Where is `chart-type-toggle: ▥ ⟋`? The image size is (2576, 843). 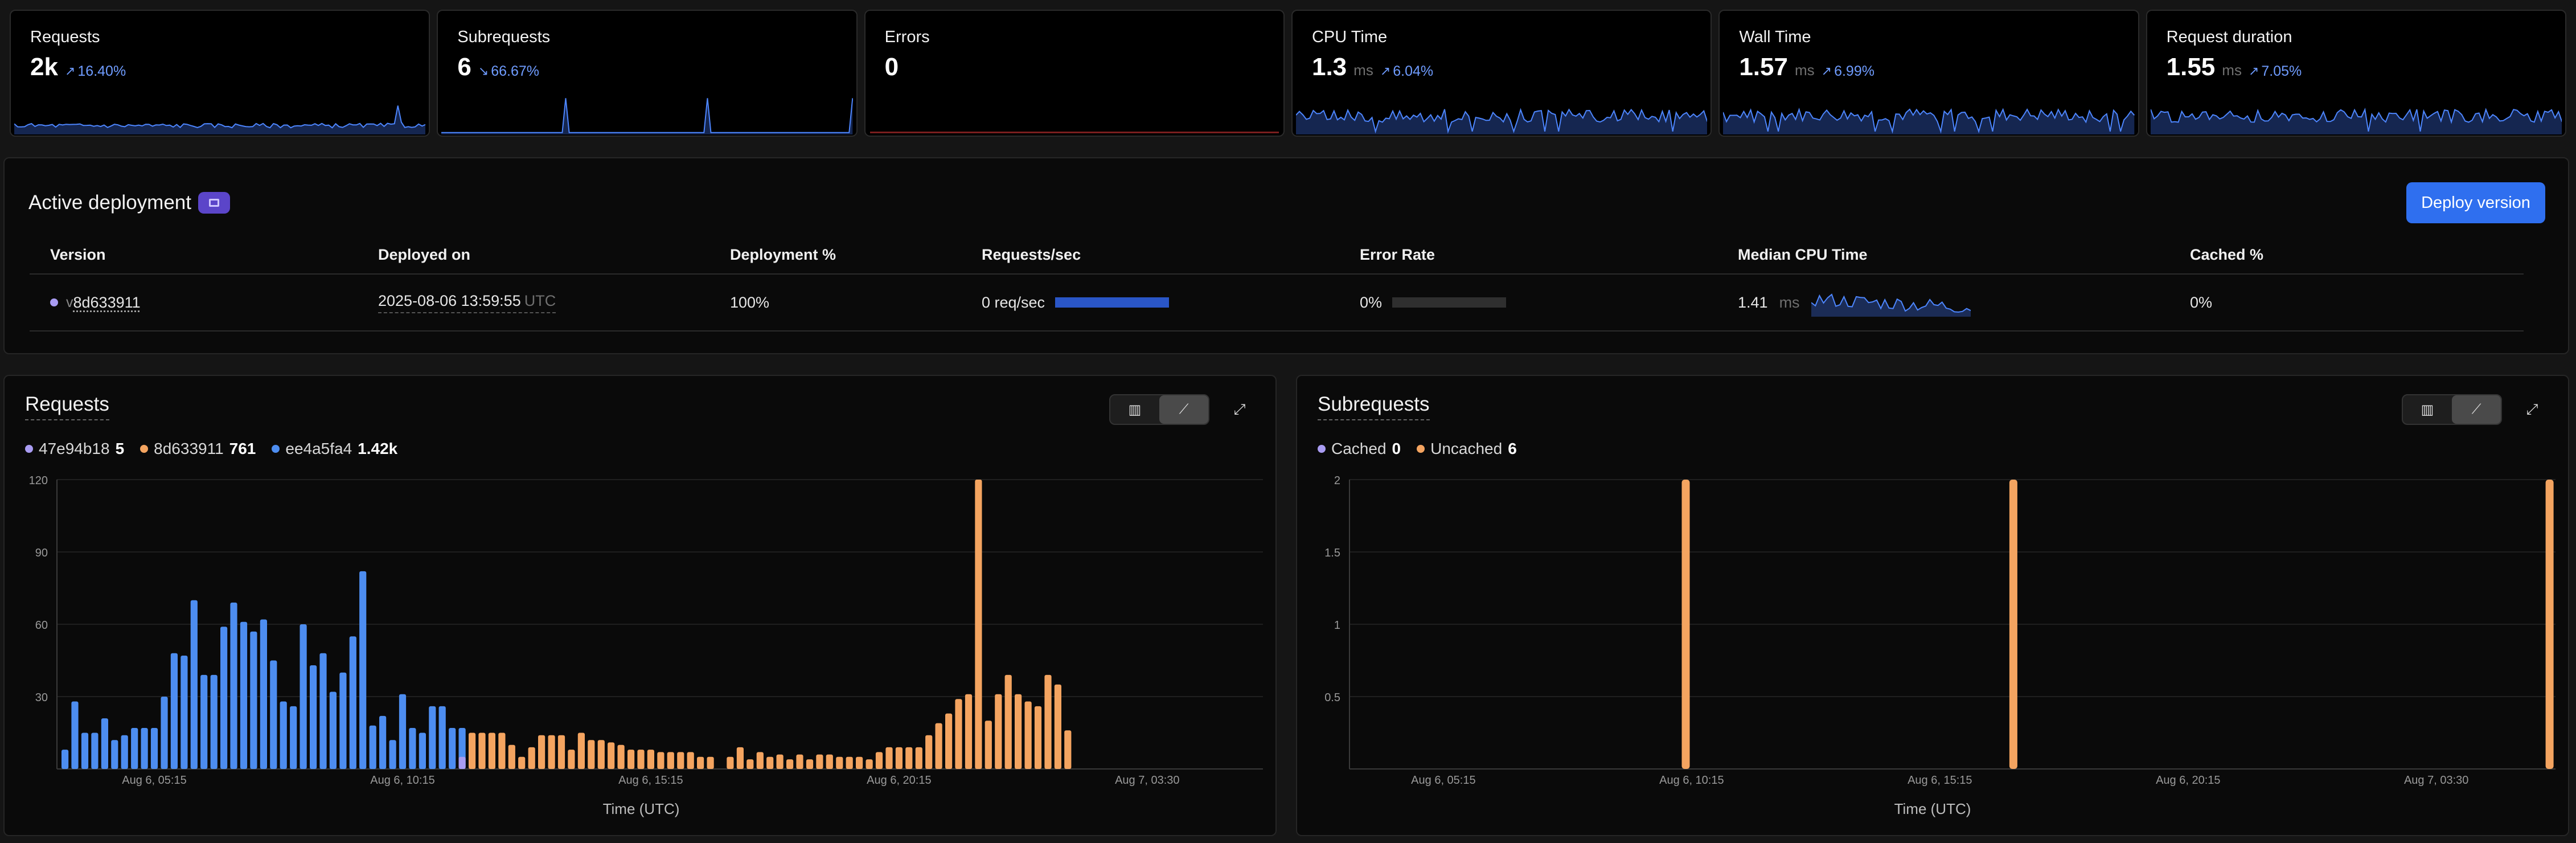
chart-type-toggle: ▥ ⟋ is located at coordinates (1159, 409).